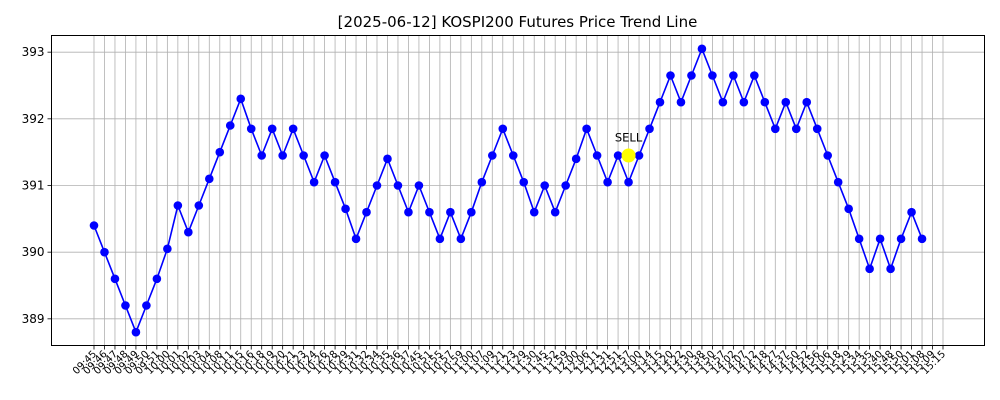  I want to click on sell-marker, so click(628, 155).